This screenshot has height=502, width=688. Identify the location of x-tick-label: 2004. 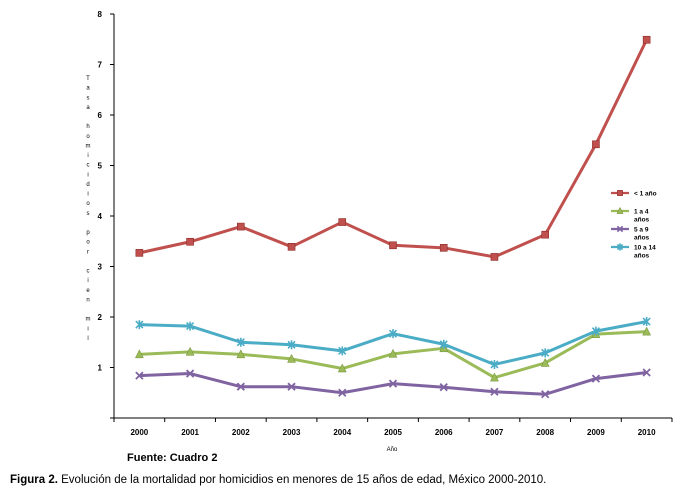
(342, 432).